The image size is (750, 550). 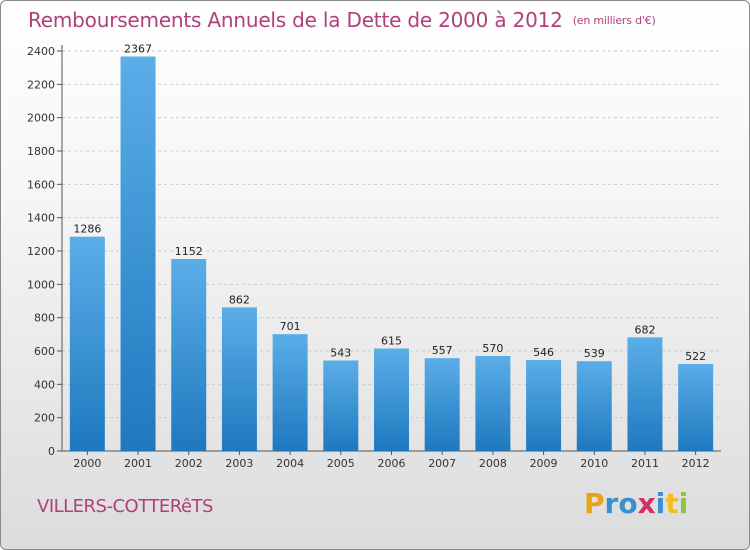 What do you see at coordinates (44, 384) in the screenshot?
I see `y-tick-label: 400` at bounding box center [44, 384].